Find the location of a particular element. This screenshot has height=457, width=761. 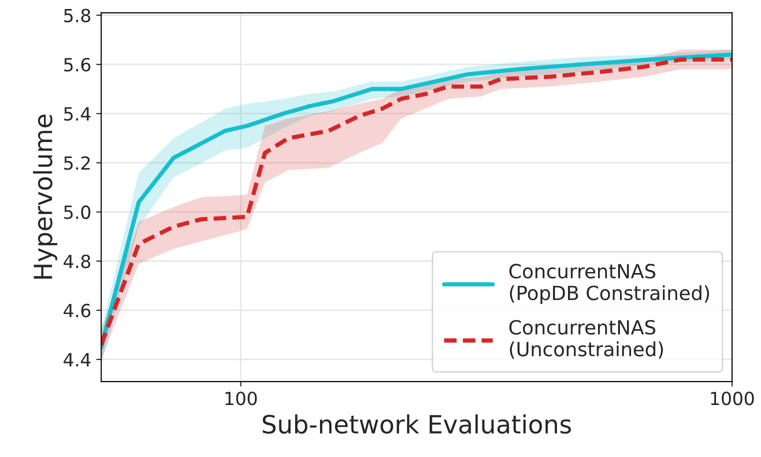

y-tick-label: 4.6 is located at coordinates (77, 311).